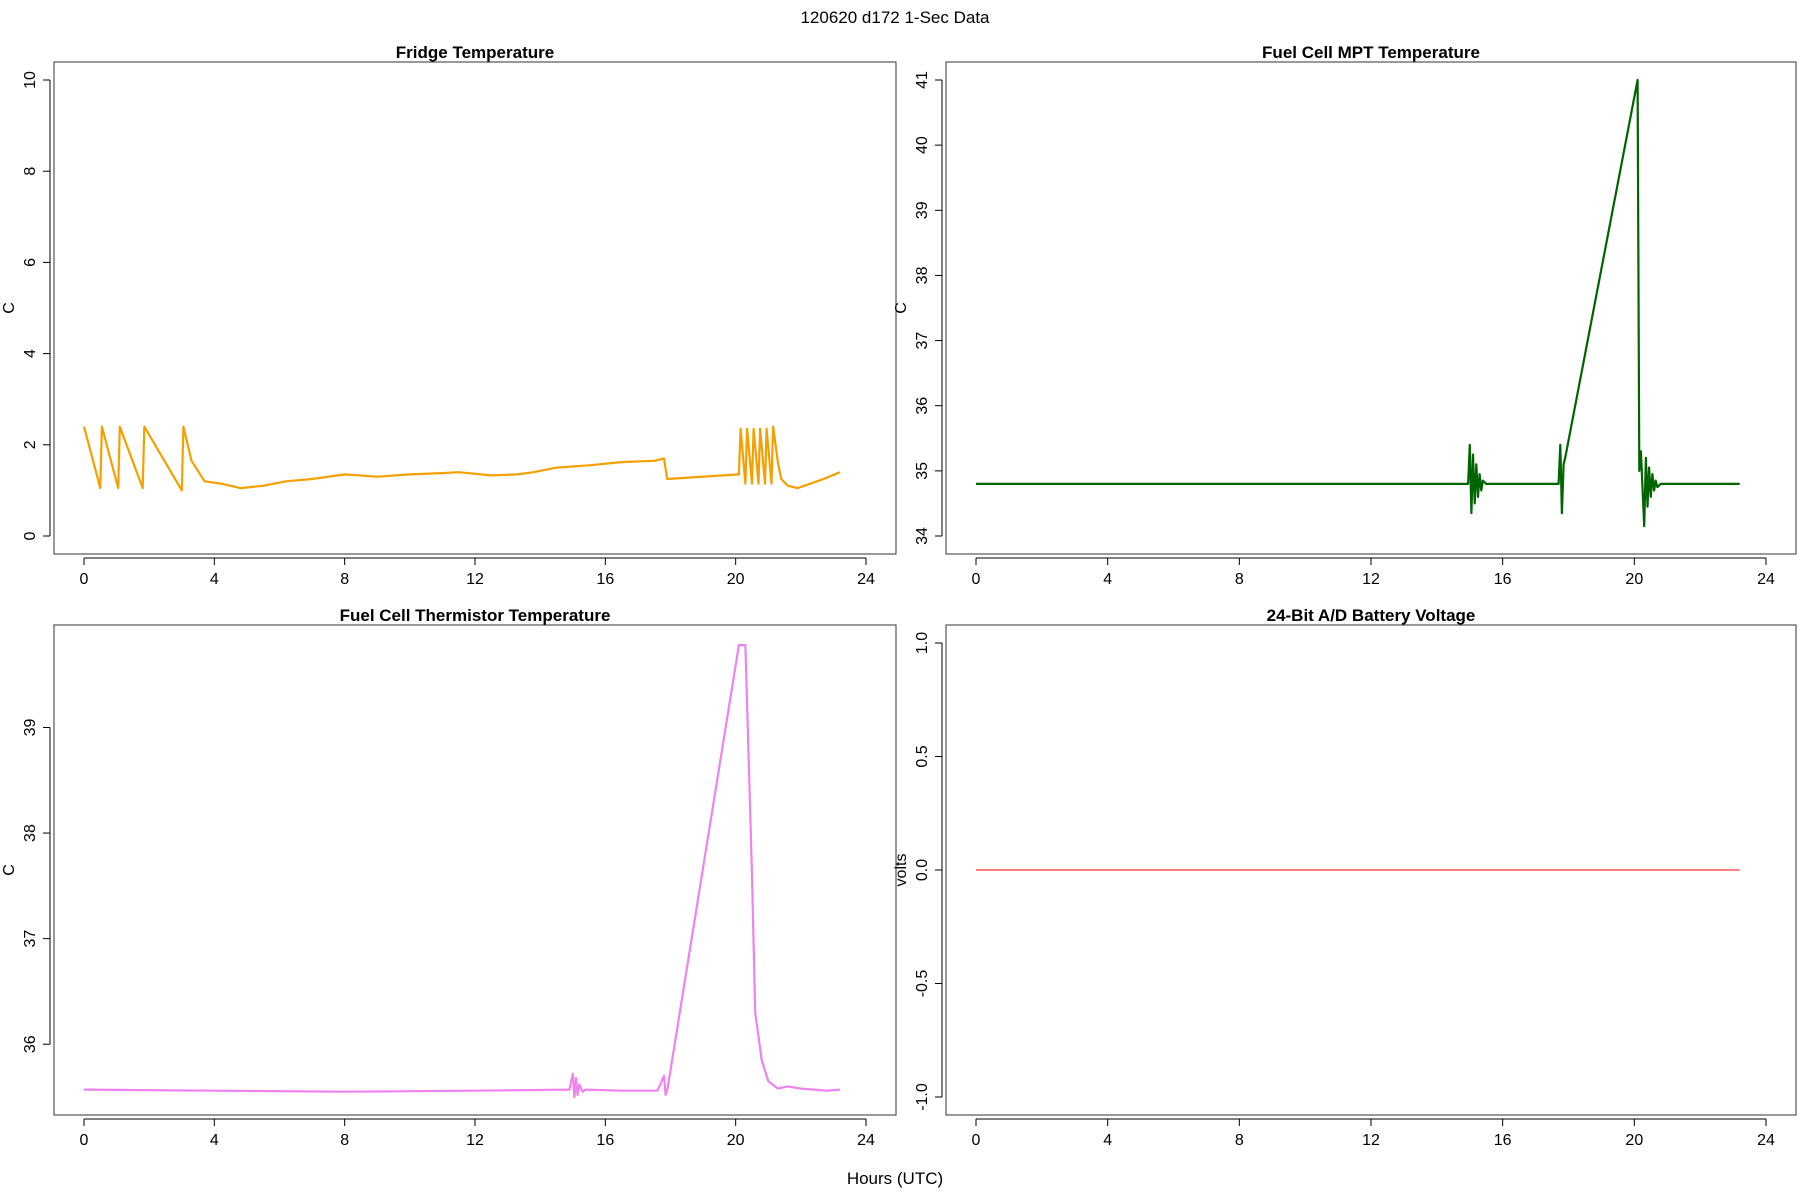  Describe the element at coordinates (922, 643) in the screenshot. I see `y-tick-label: 1.0` at that location.